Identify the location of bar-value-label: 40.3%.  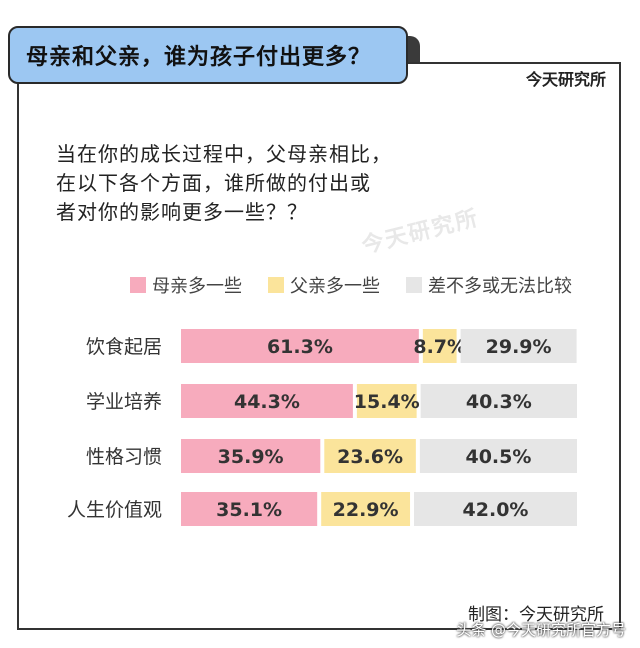
(499, 402).